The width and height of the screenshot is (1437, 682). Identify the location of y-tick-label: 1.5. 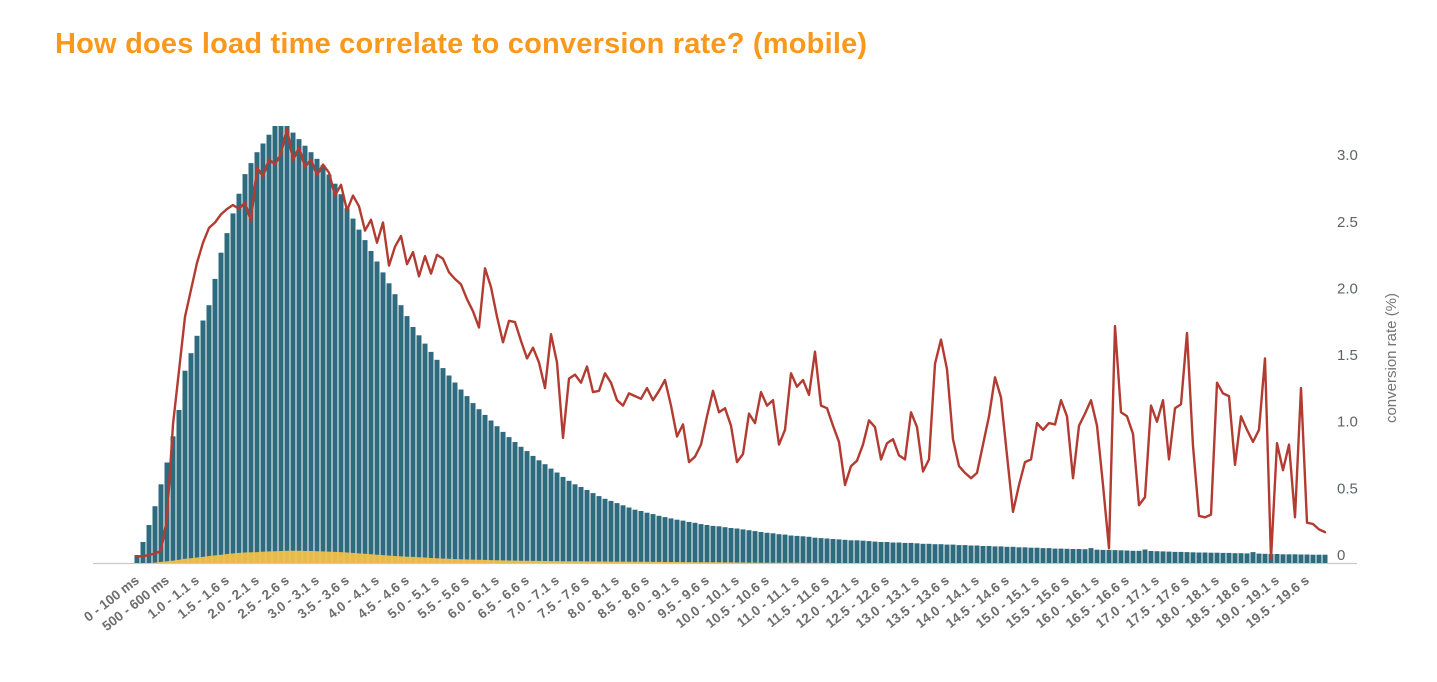
(1347, 355).